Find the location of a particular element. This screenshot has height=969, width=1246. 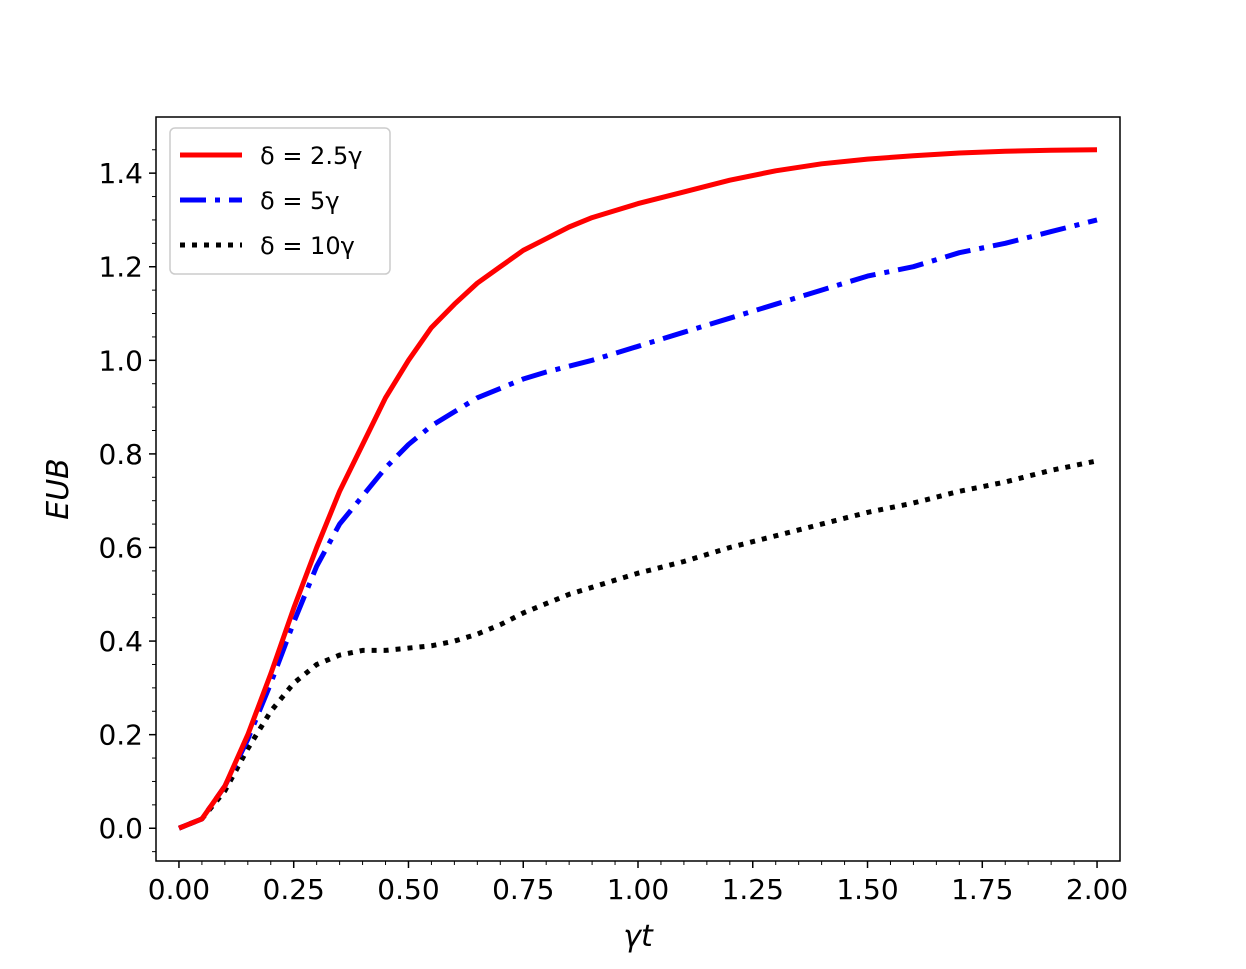

y-tick-label: 0.2 is located at coordinates (120, 735).